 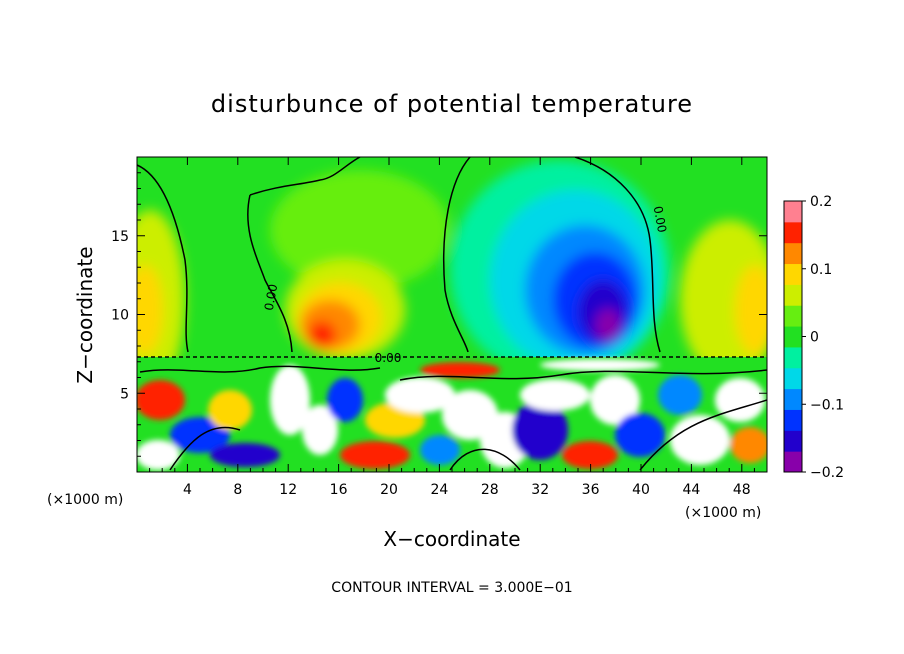 What do you see at coordinates (187, 490) in the screenshot?
I see `x-tick-label: 4` at bounding box center [187, 490].